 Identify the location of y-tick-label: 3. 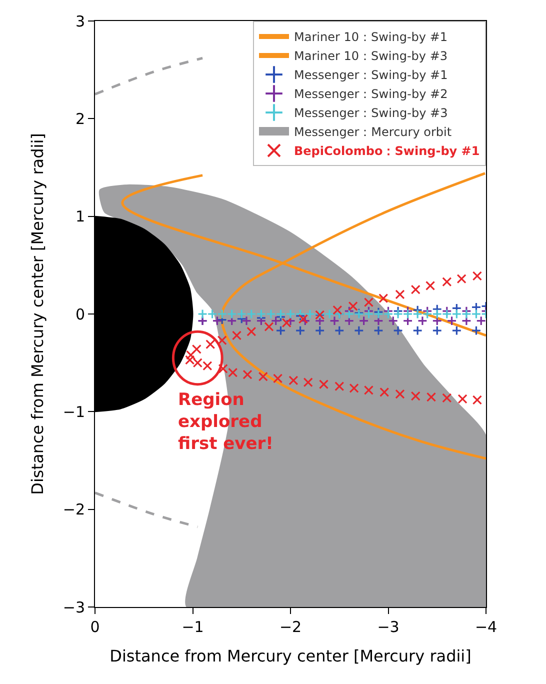
(80, 21).